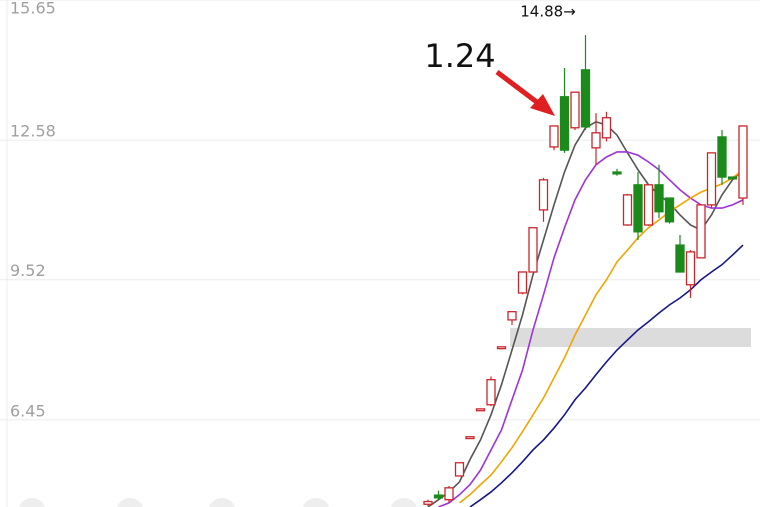  Describe the element at coordinates (33, 131) in the screenshot. I see `y-tick-label: 12.58` at that location.